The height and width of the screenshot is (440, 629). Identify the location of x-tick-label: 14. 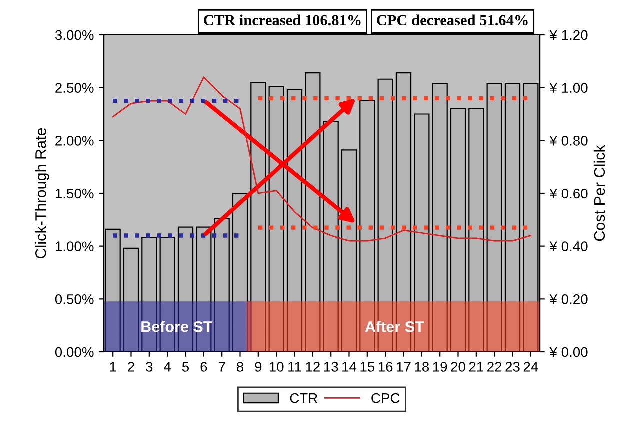
(349, 367).